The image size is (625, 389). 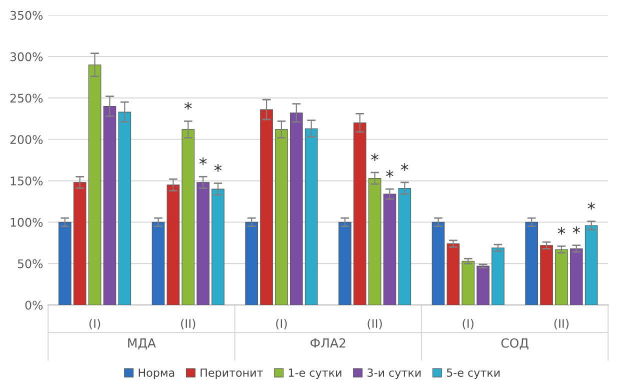 What do you see at coordinates (142, 344) in the screenshot?
I see `text: МДА` at bounding box center [142, 344].